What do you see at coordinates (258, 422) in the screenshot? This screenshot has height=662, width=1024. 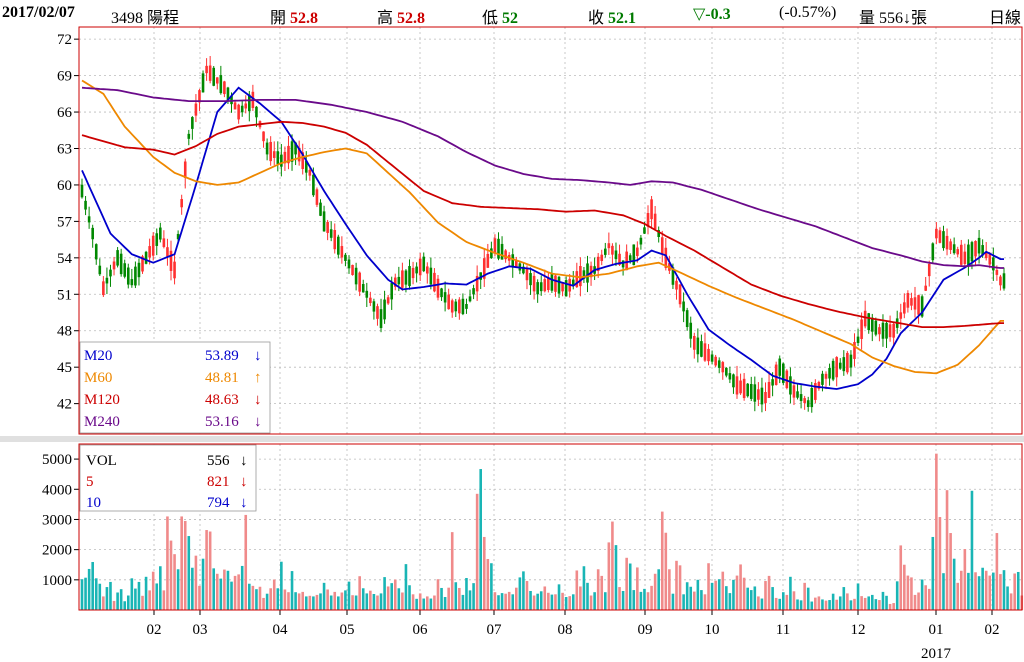 I see `legend-m240-arrow: ↓` at bounding box center [258, 422].